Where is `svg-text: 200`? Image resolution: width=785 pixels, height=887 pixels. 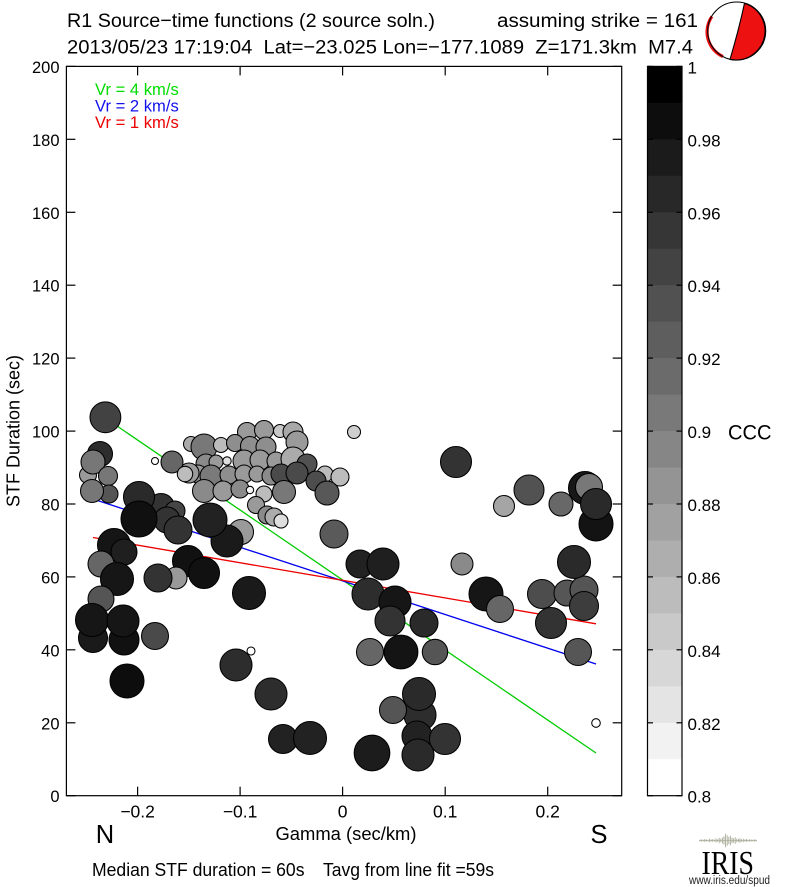 svg-text: 200 is located at coordinates (46, 68).